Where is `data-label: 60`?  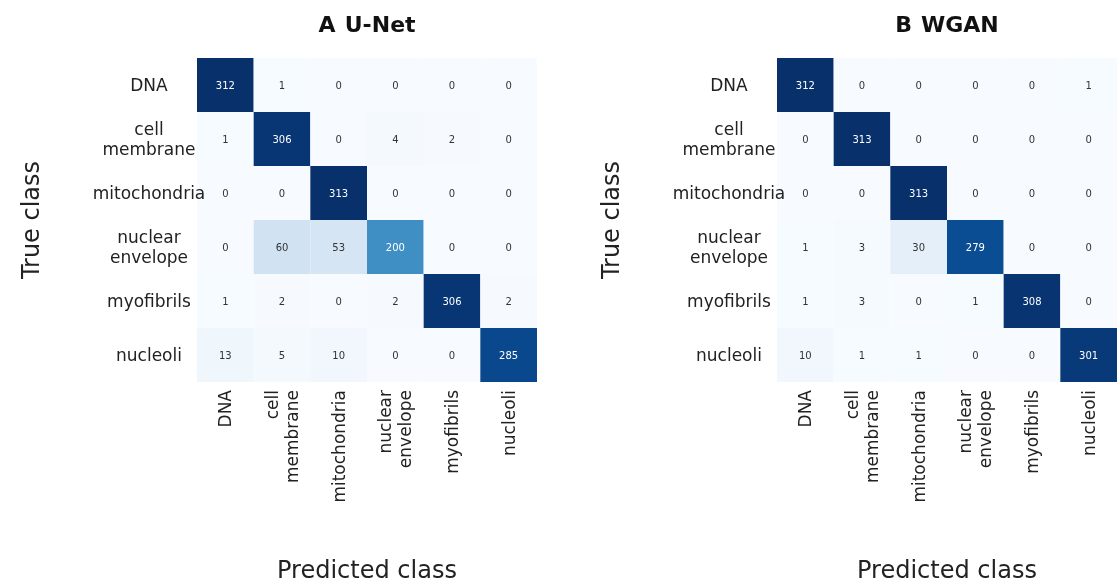 data-label: 60 is located at coordinates (282, 247).